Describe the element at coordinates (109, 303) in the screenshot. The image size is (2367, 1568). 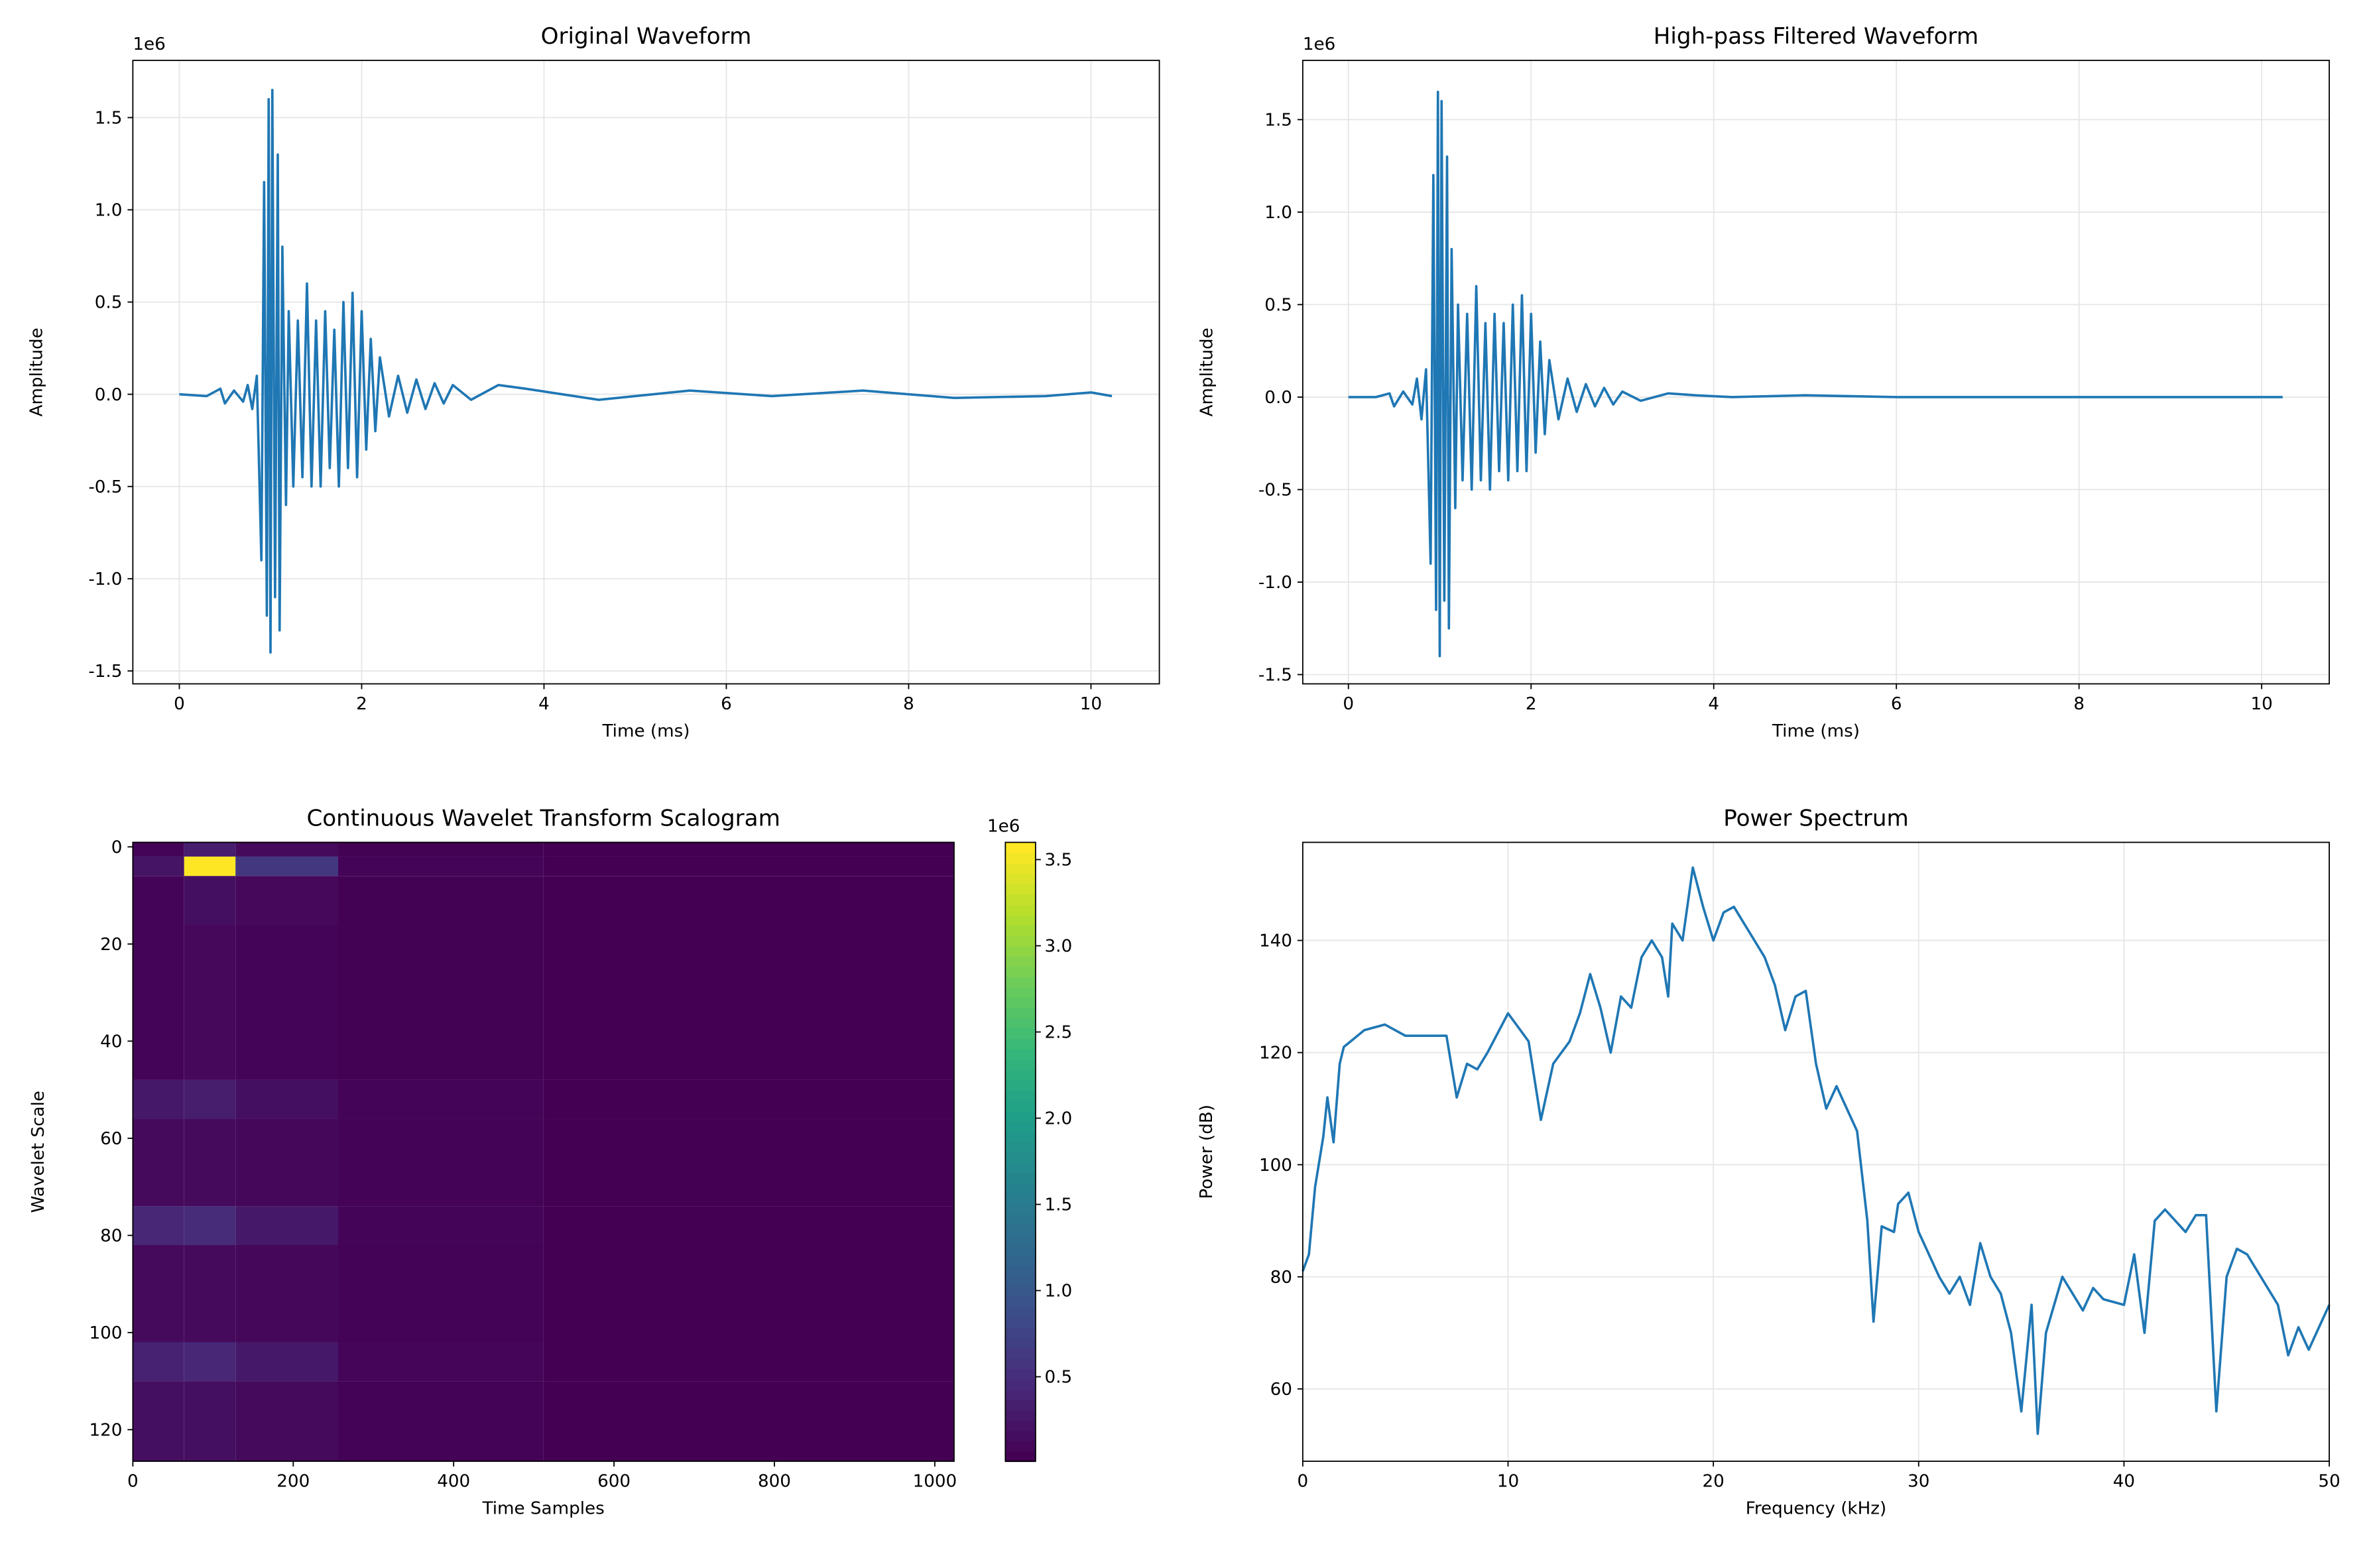
I see `y-tick-label: 0.5` at that location.